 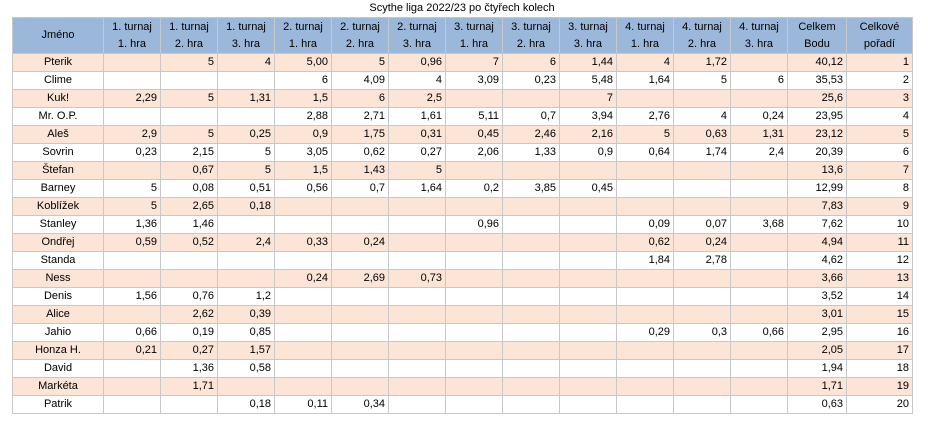 I want to click on cell-text: 0,63, so click(x=716, y=134).